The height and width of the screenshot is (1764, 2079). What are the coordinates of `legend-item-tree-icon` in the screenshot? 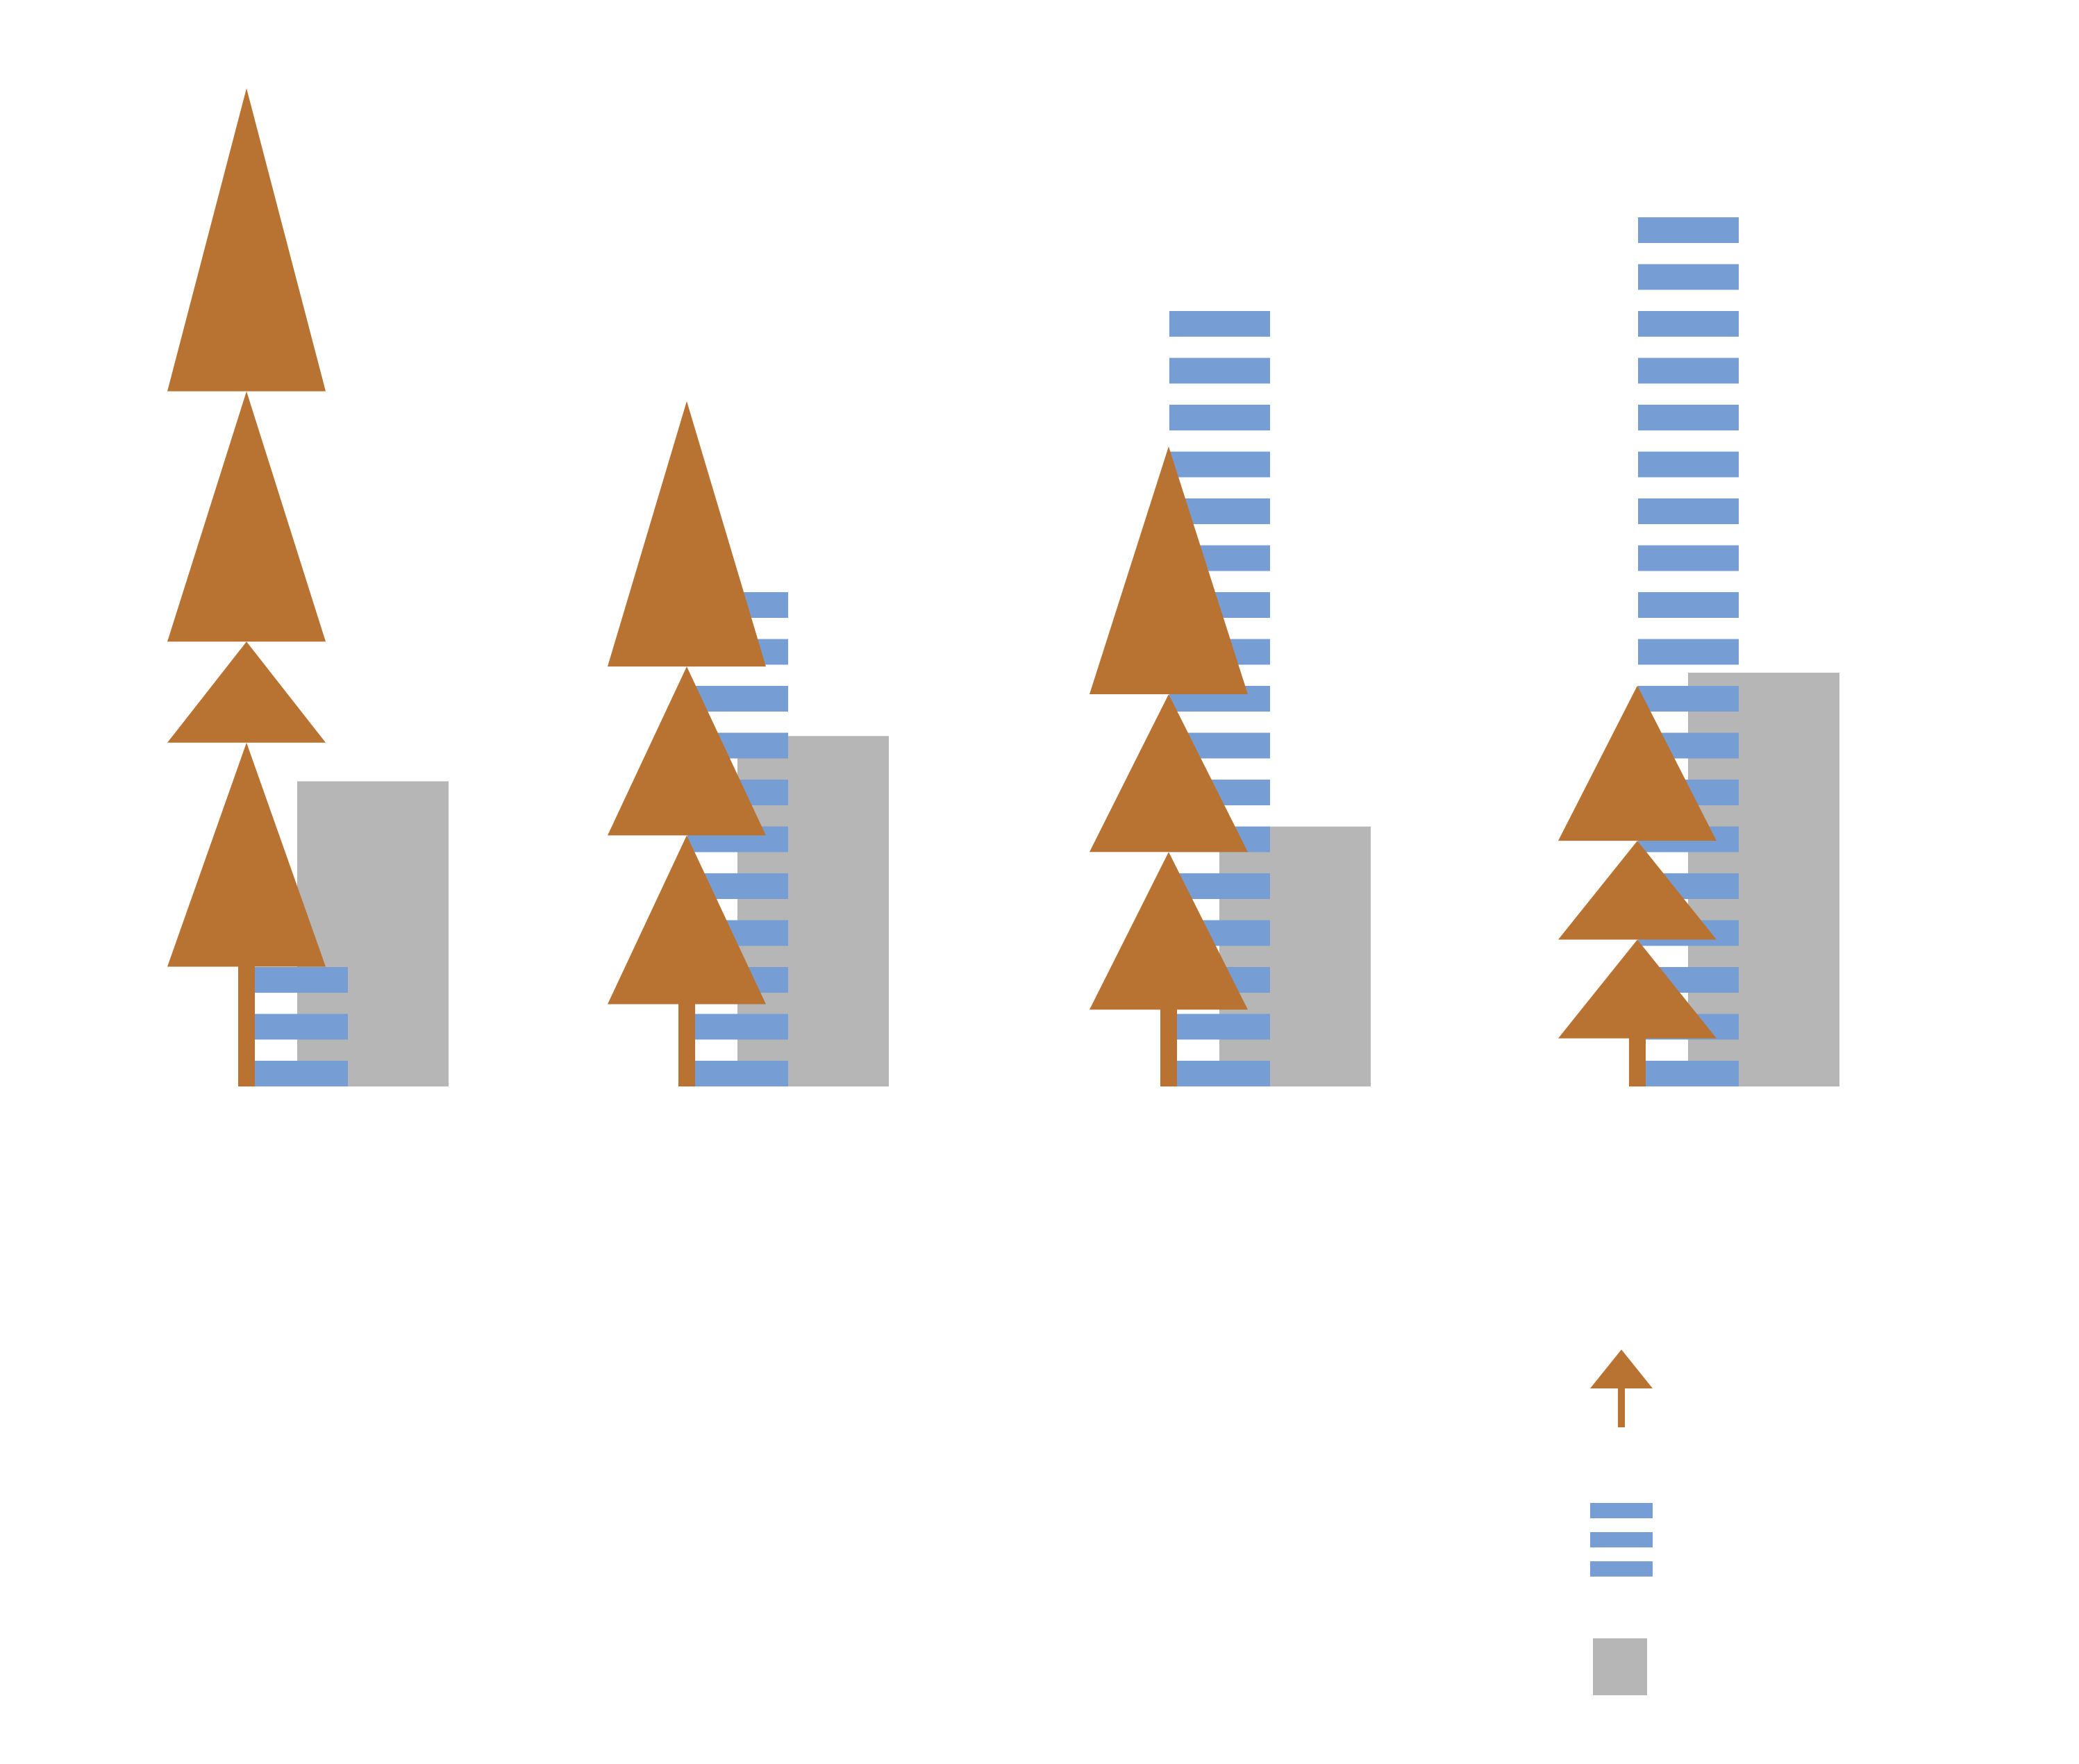 It's located at (1621, 1388).